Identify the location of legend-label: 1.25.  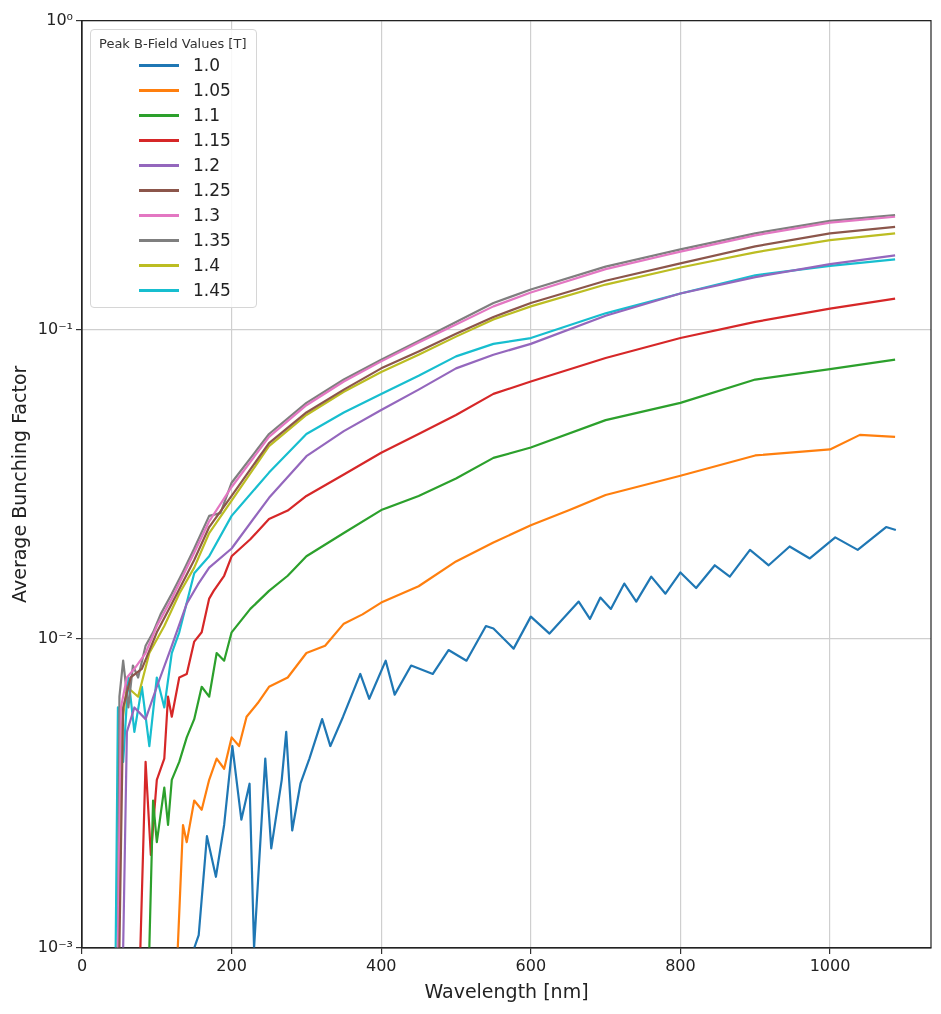
(212, 190).